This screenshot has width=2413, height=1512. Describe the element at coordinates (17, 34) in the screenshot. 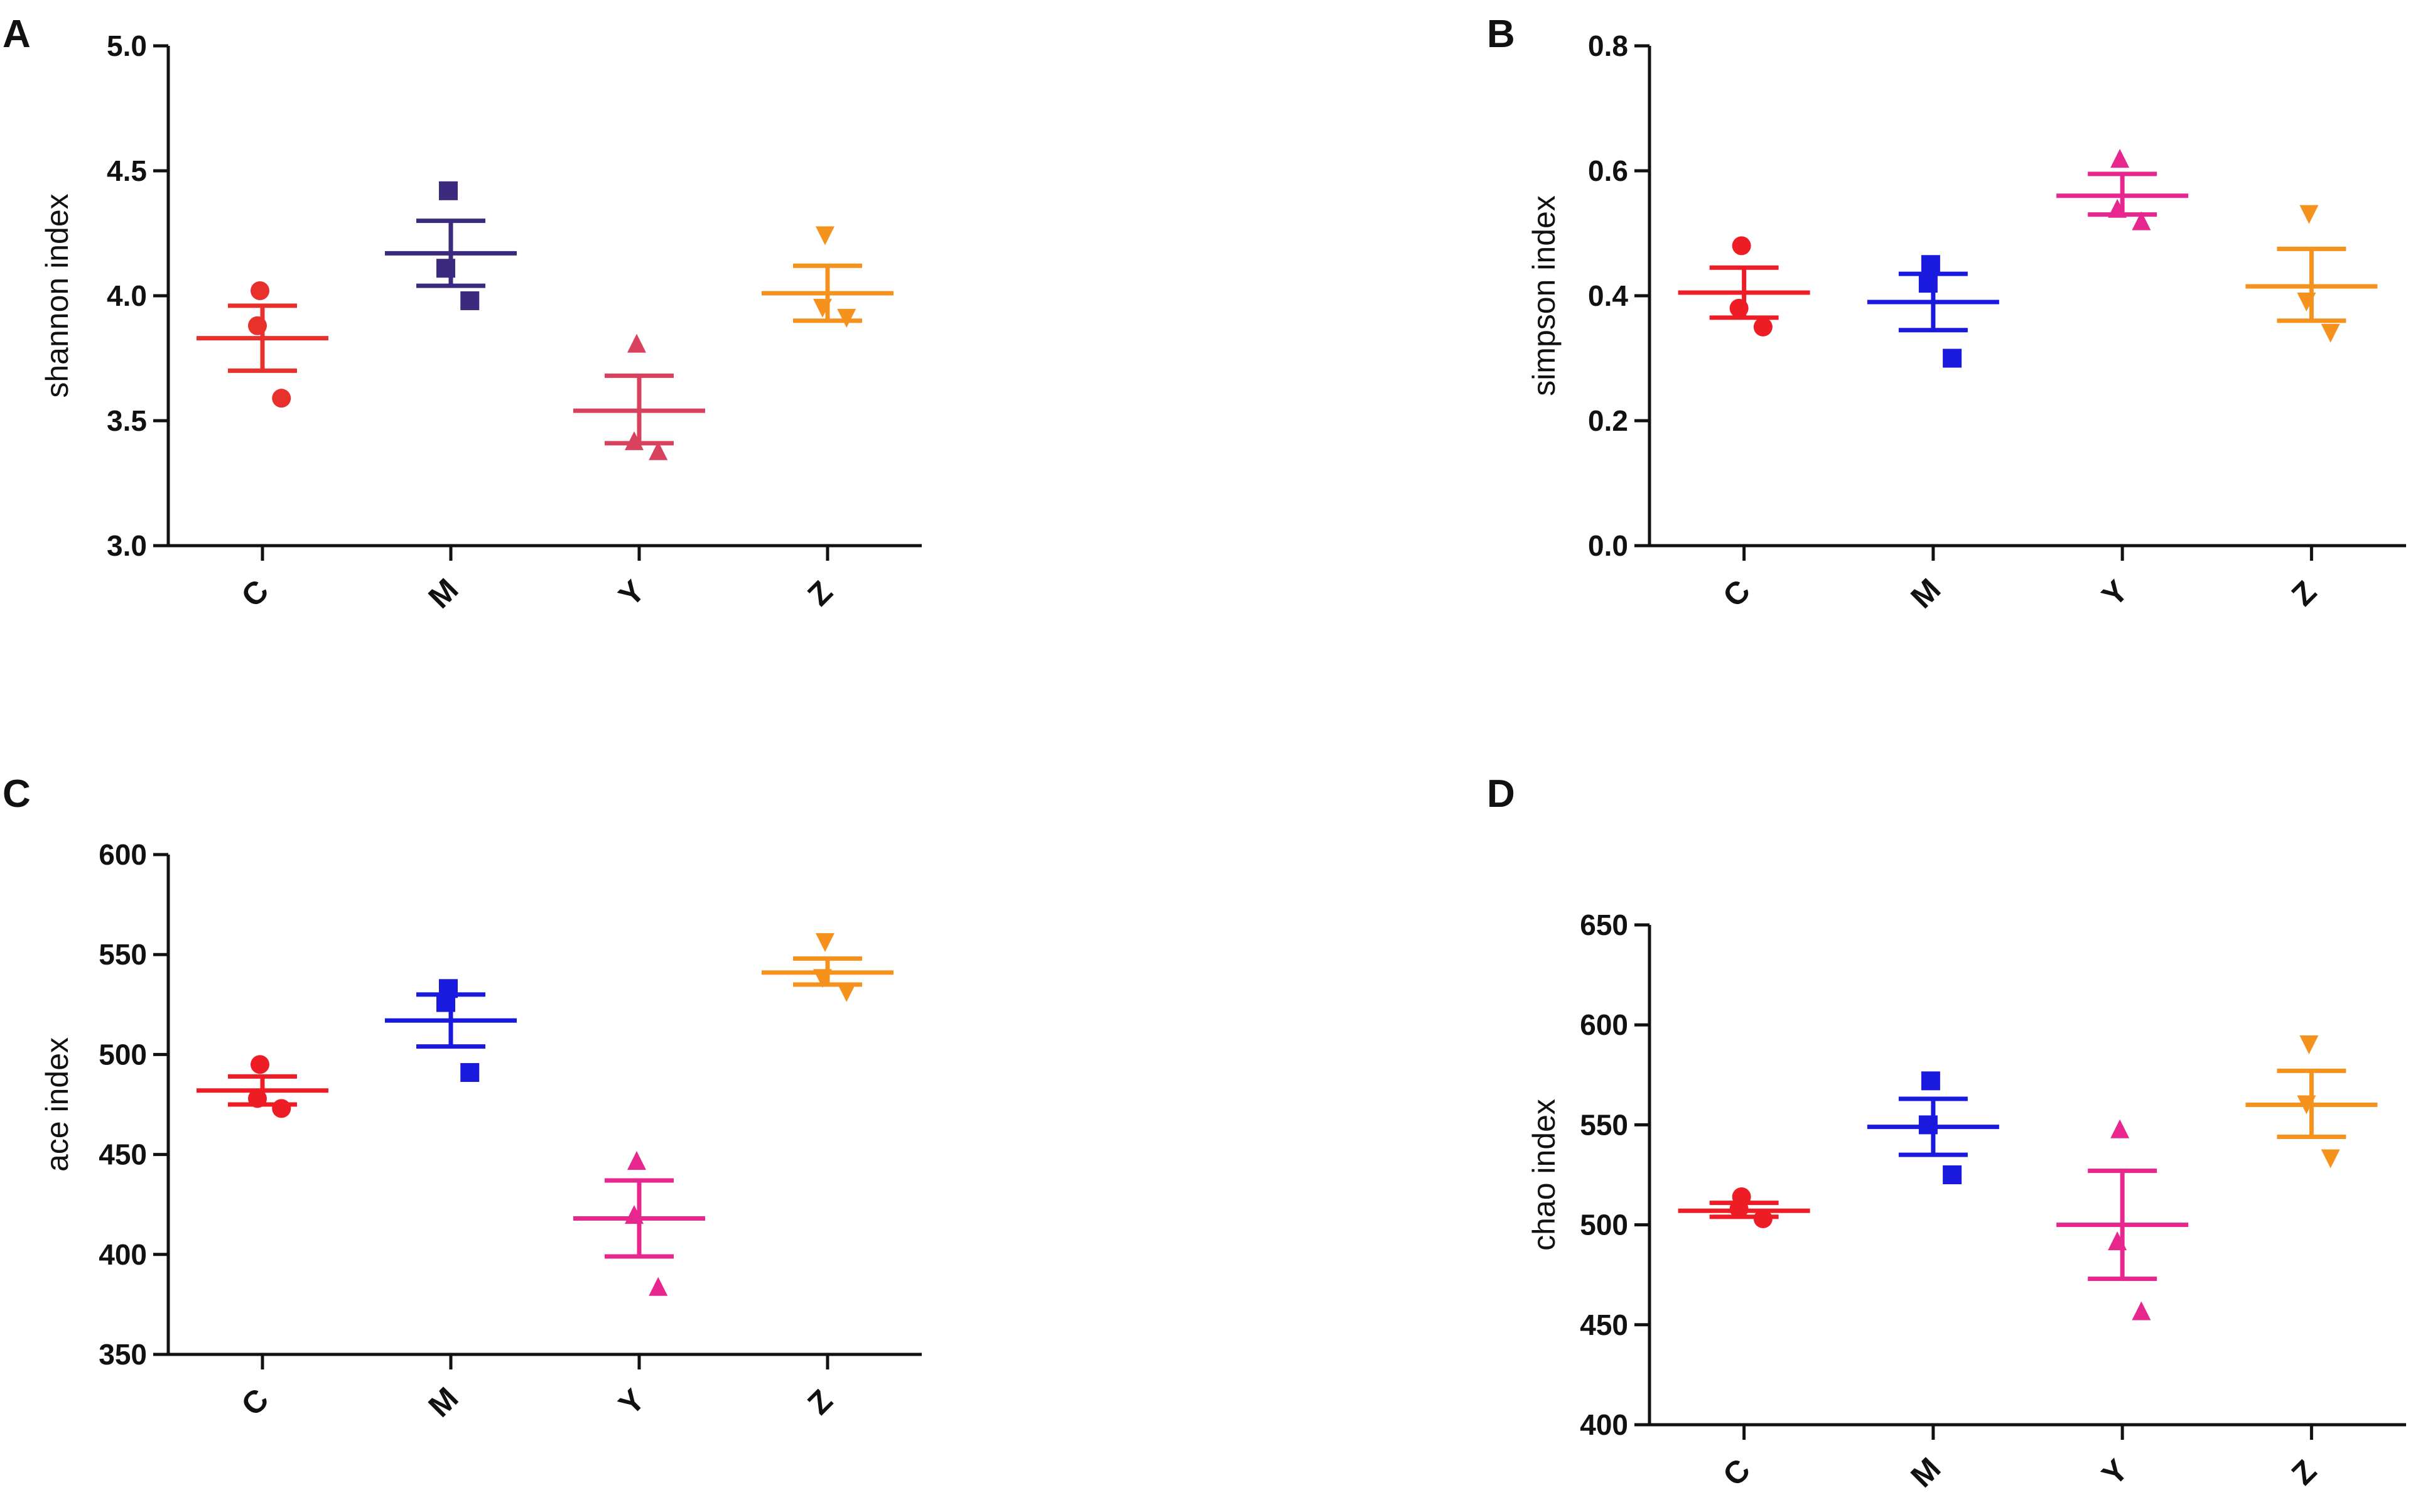

I see `panel-a-letter: A` at that location.